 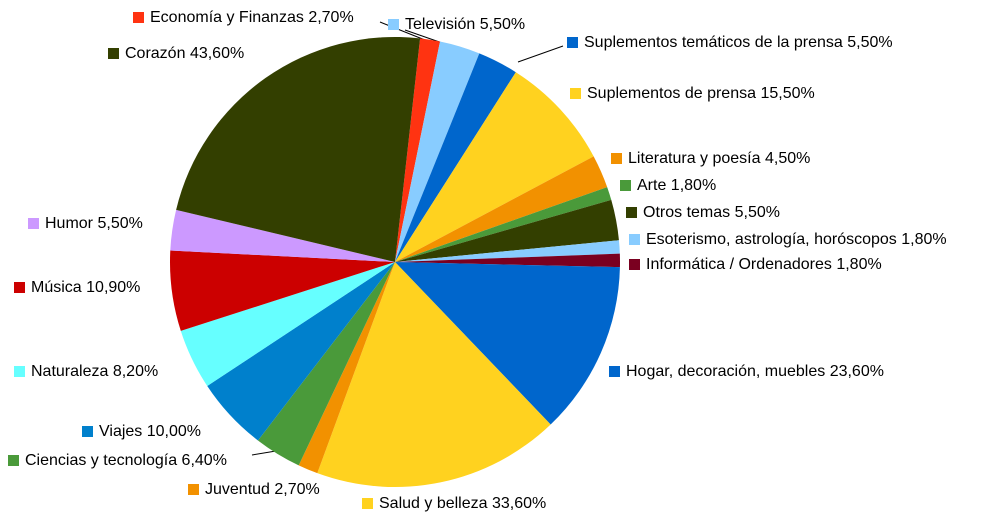 What do you see at coordinates (686, 212) in the screenshot?
I see `slice-name: Otros temas` at bounding box center [686, 212].